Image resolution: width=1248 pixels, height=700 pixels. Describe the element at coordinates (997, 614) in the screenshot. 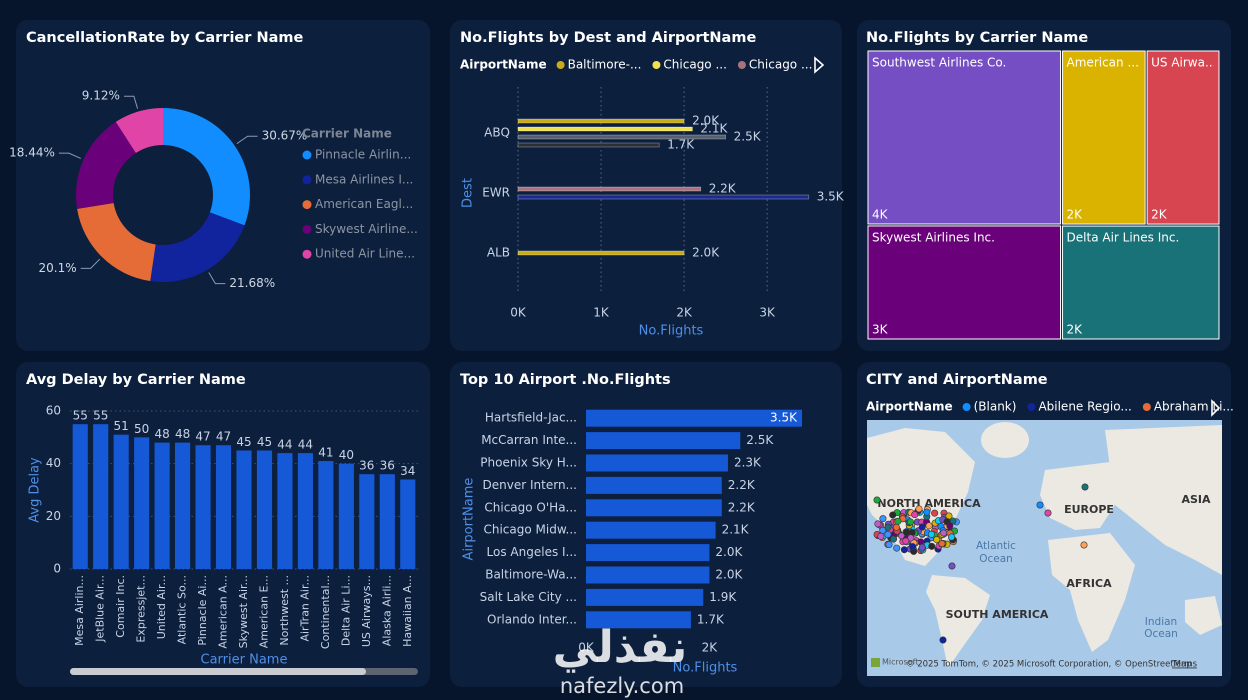

I see `map-label: SOUTH AMERICA` at that location.